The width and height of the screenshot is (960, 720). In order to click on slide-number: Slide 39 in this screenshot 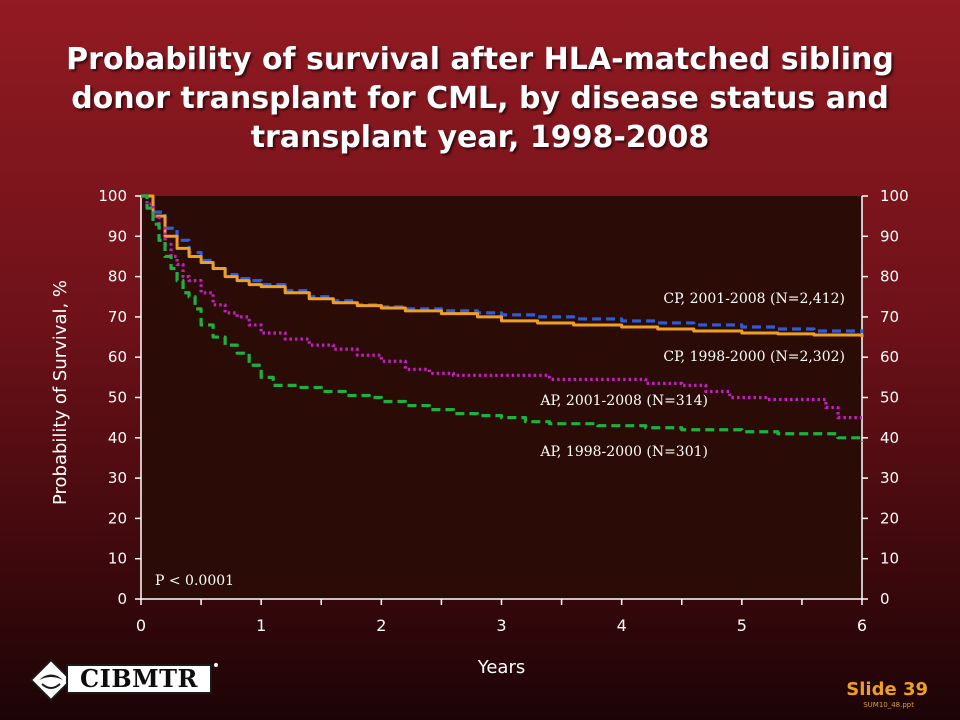, I will do `click(887, 689)`.